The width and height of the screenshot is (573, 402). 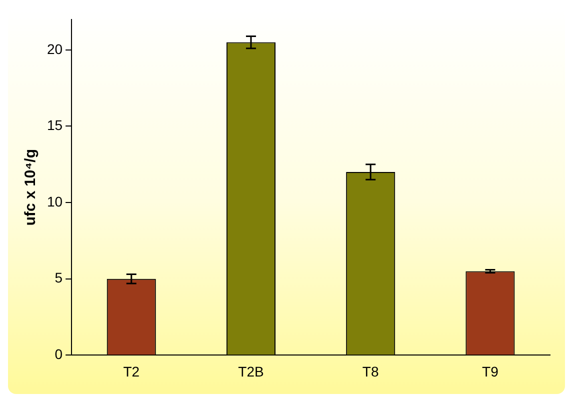 I want to click on x-tick-label: T2B, so click(x=251, y=371).